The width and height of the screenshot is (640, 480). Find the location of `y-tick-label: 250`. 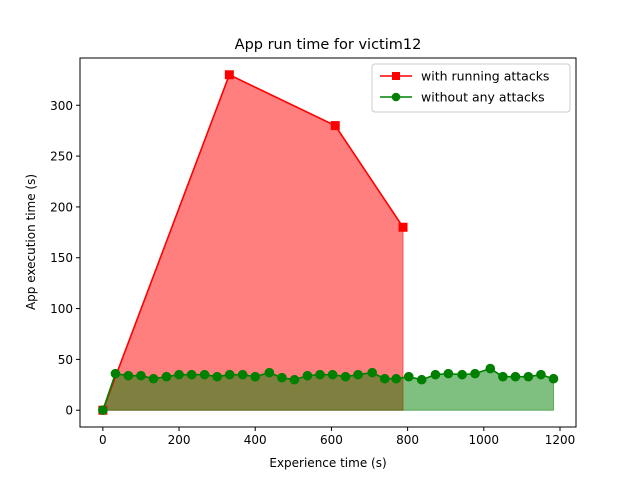

y-tick-label: 250 is located at coordinates (61, 157).